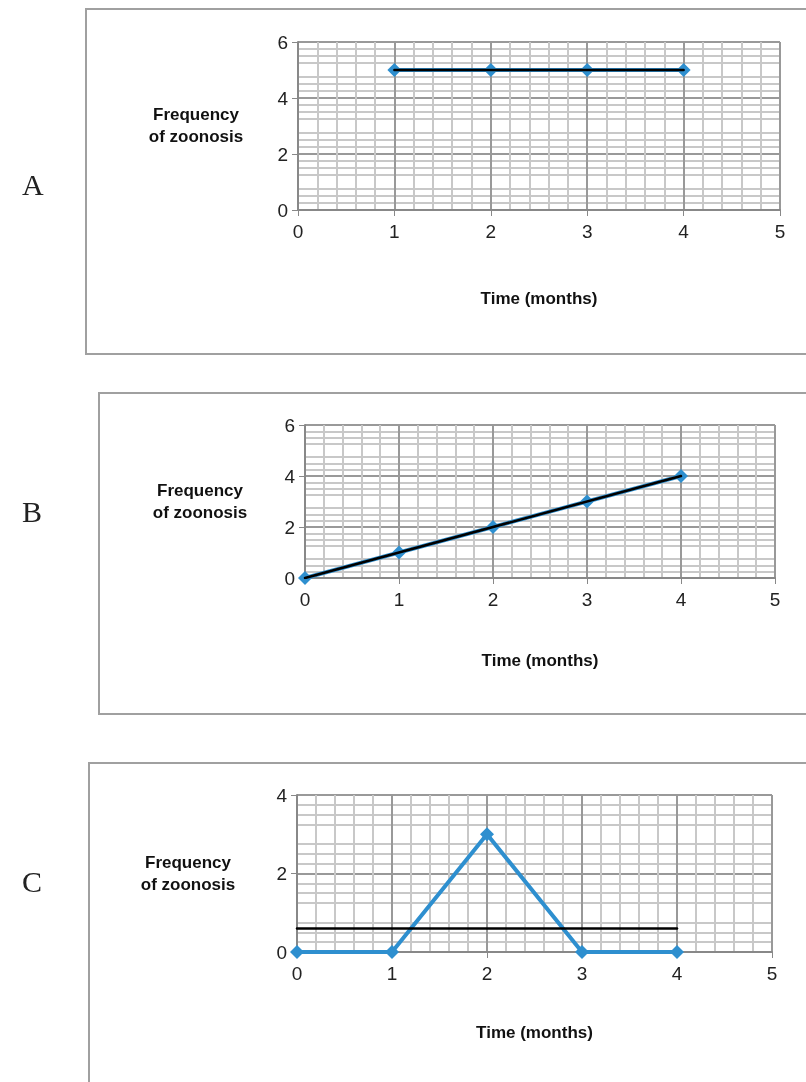 This screenshot has width=806, height=1082. Describe the element at coordinates (32, 511) in the screenshot. I see `text: B` at that location.